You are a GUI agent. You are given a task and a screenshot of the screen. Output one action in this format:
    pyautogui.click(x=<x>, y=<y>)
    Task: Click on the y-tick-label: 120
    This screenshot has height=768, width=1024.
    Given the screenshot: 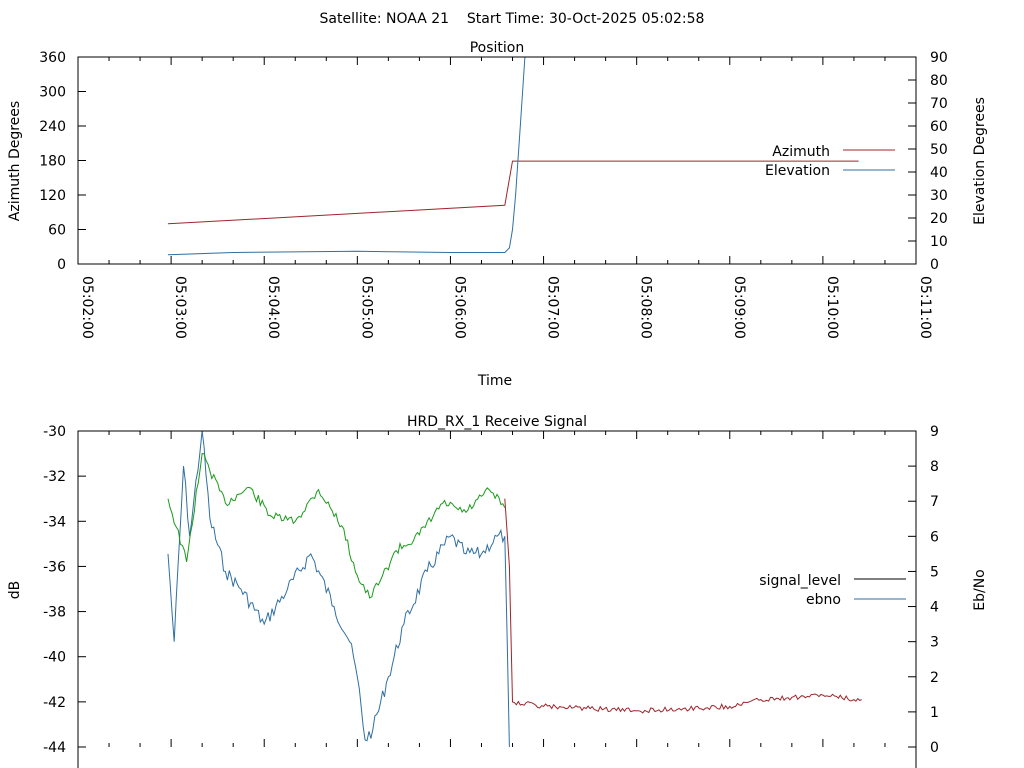 What is the action you would take?
    pyautogui.click(x=52, y=196)
    